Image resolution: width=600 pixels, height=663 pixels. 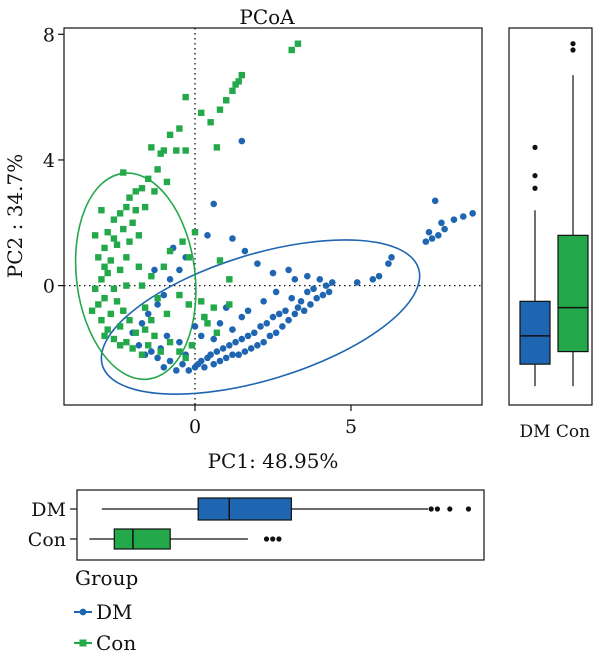 I want to click on legend-entry-dm: DM, so click(x=103, y=612).